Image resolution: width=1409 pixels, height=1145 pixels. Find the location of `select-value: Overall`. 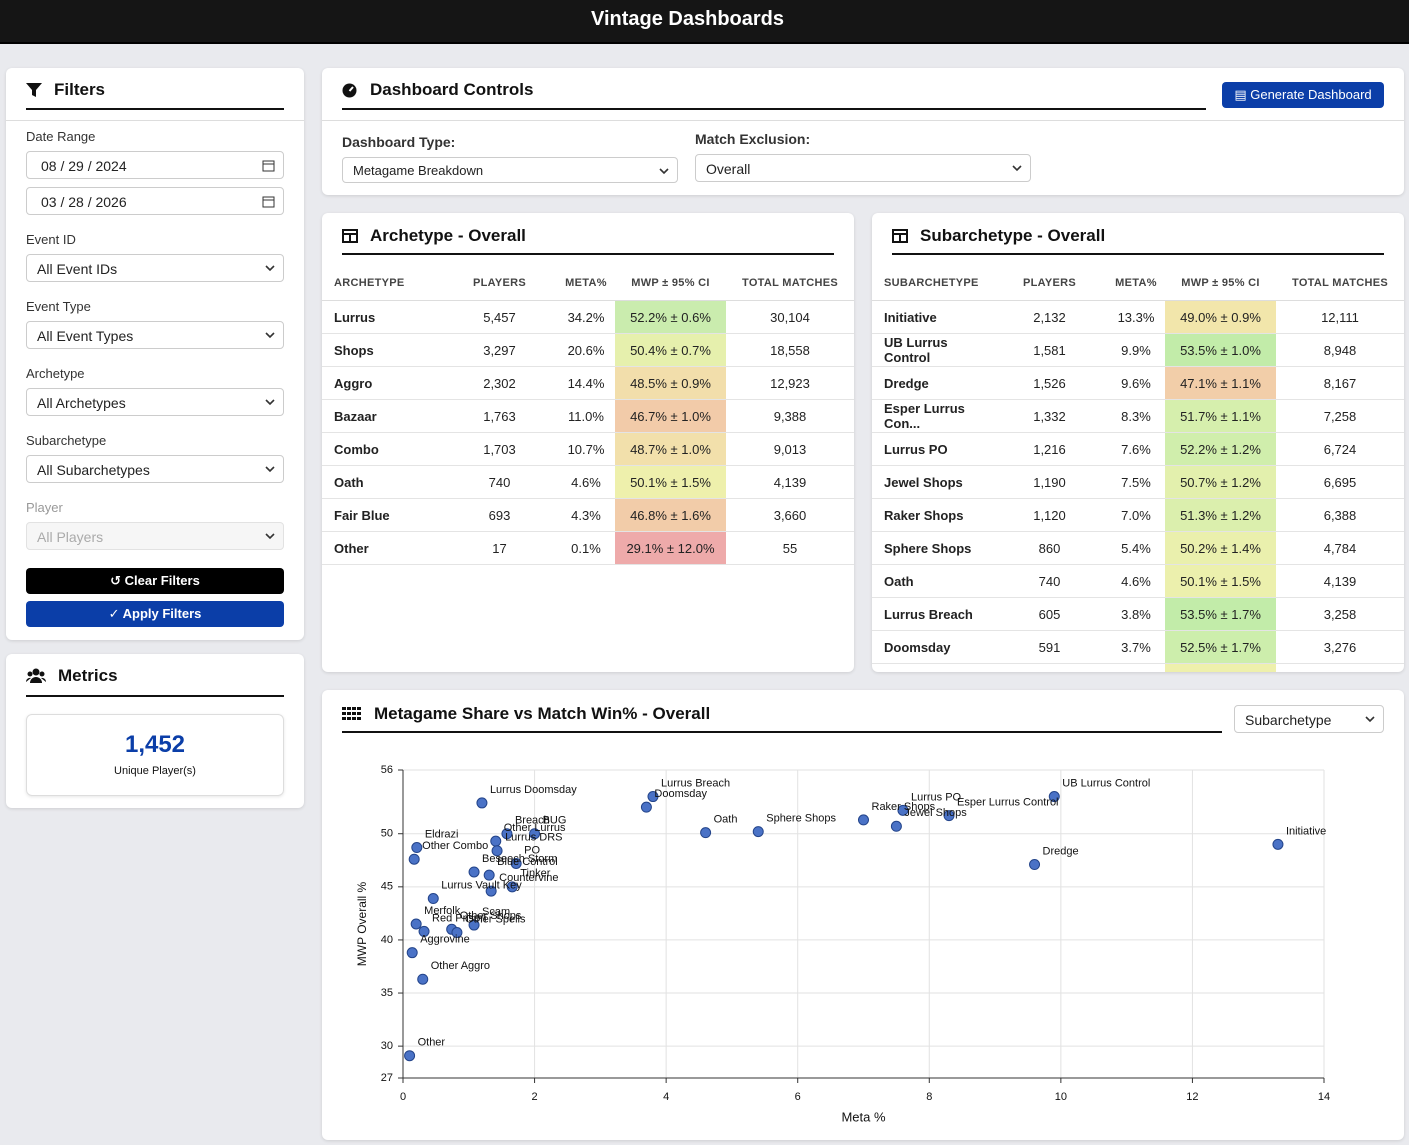

select-value: Overall is located at coordinates (728, 169).